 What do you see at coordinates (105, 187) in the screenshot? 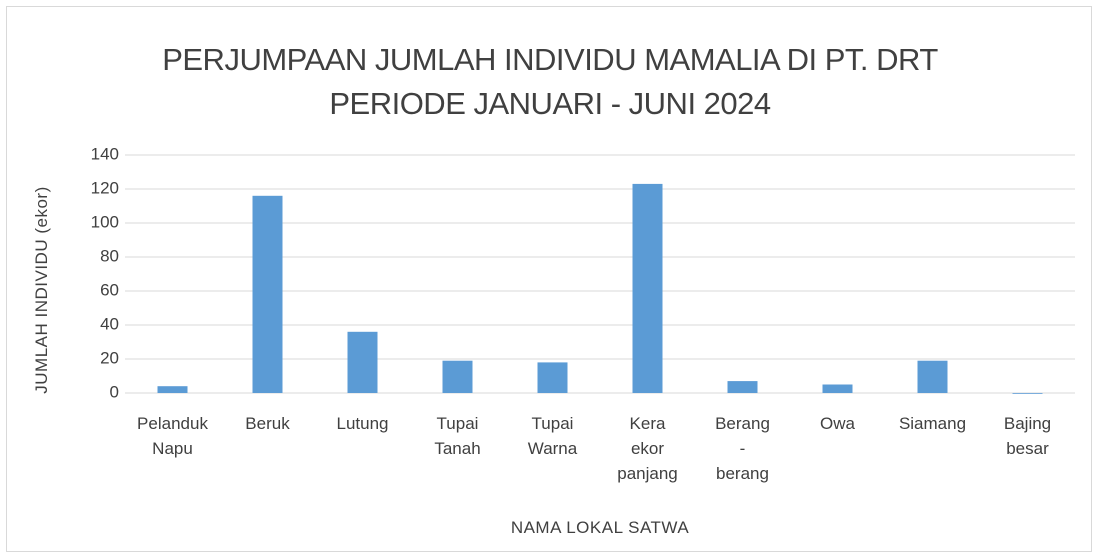
I see `y-tick-label: 120` at bounding box center [105, 187].